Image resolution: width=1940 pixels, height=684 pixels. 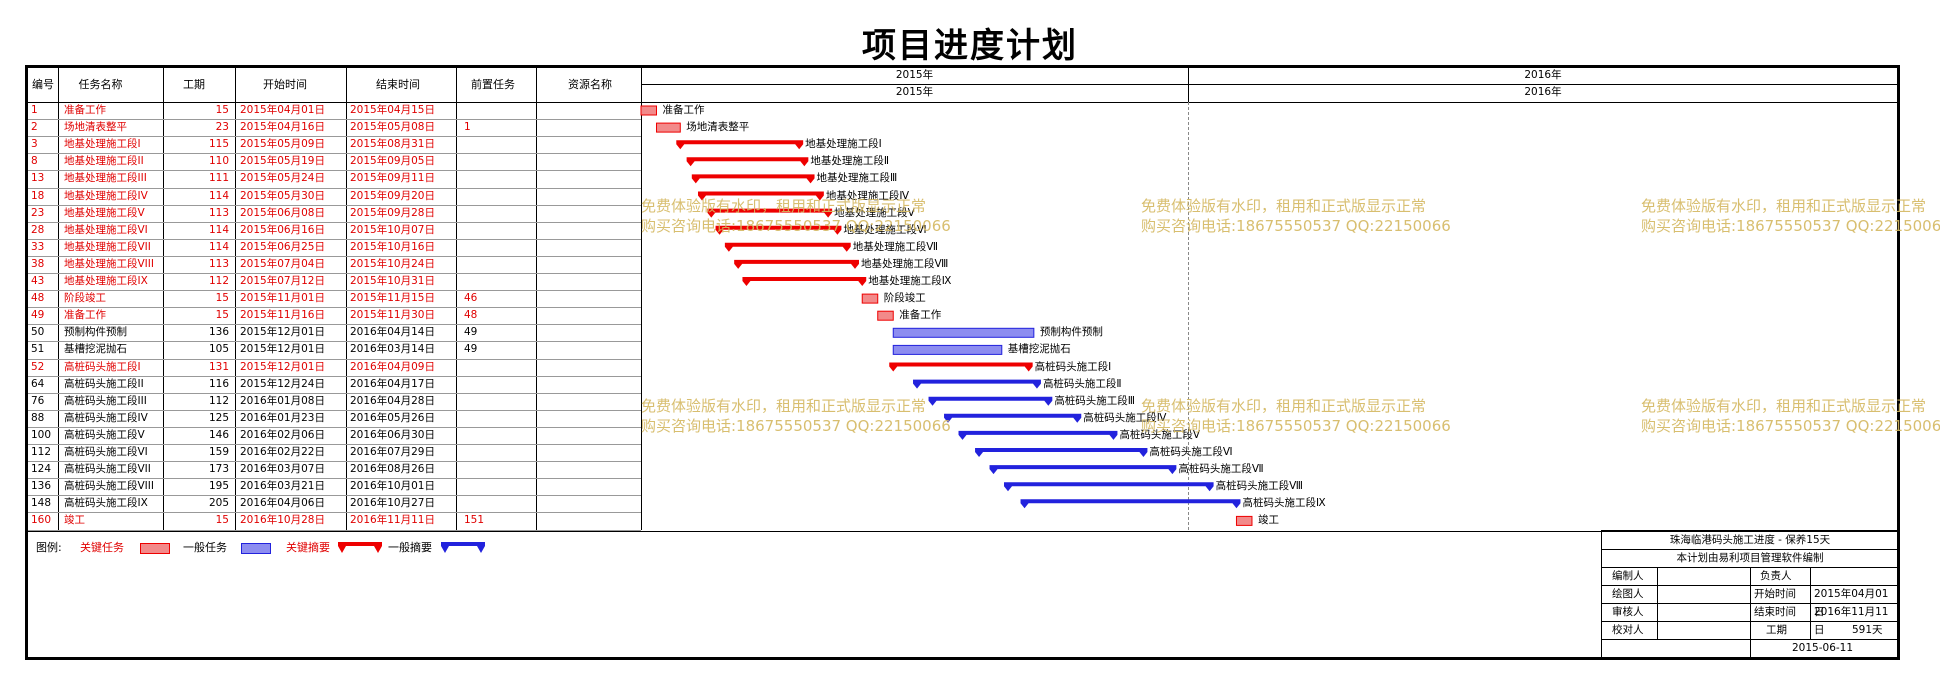 What do you see at coordinates (392, 178) in the screenshot?
I see `row-end-date: 2015年09月11日` at bounding box center [392, 178].